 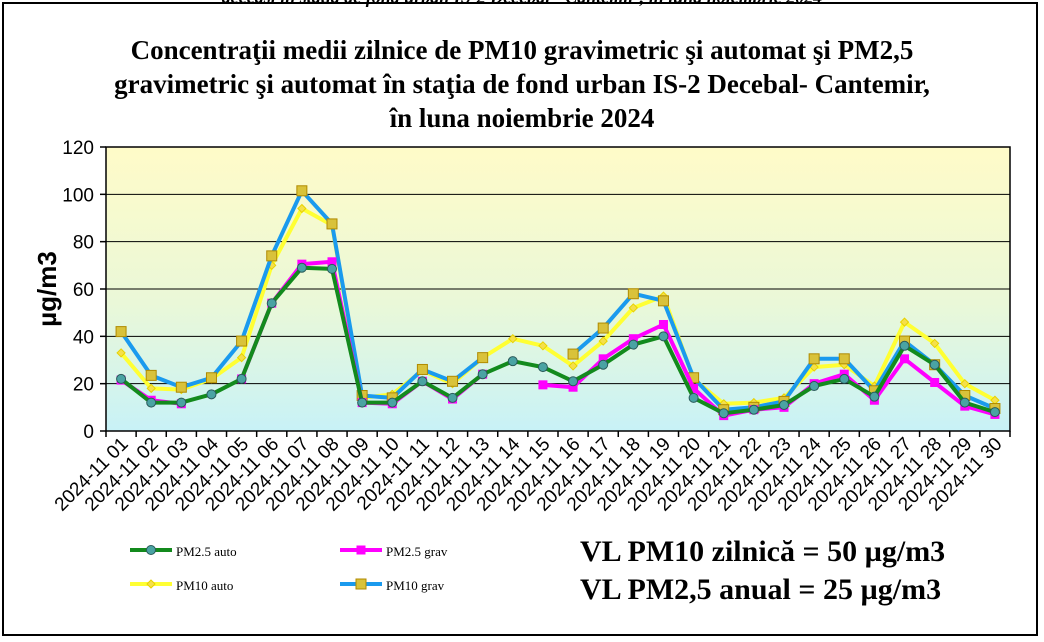 What do you see at coordinates (206, 551) in the screenshot?
I see `legend-label-pm25-auto: PM2.5 auto` at bounding box center [206, 551].